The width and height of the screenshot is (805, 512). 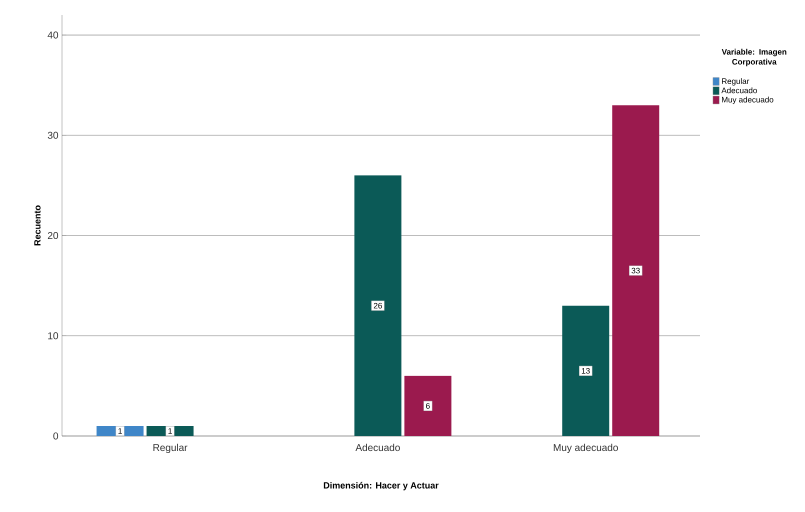 What do you see at coordinates (381, 486) in the screenshot?
I see `x-axis-title: Dimensión: Hacer y Actuar` at bounding box center [381, 486].